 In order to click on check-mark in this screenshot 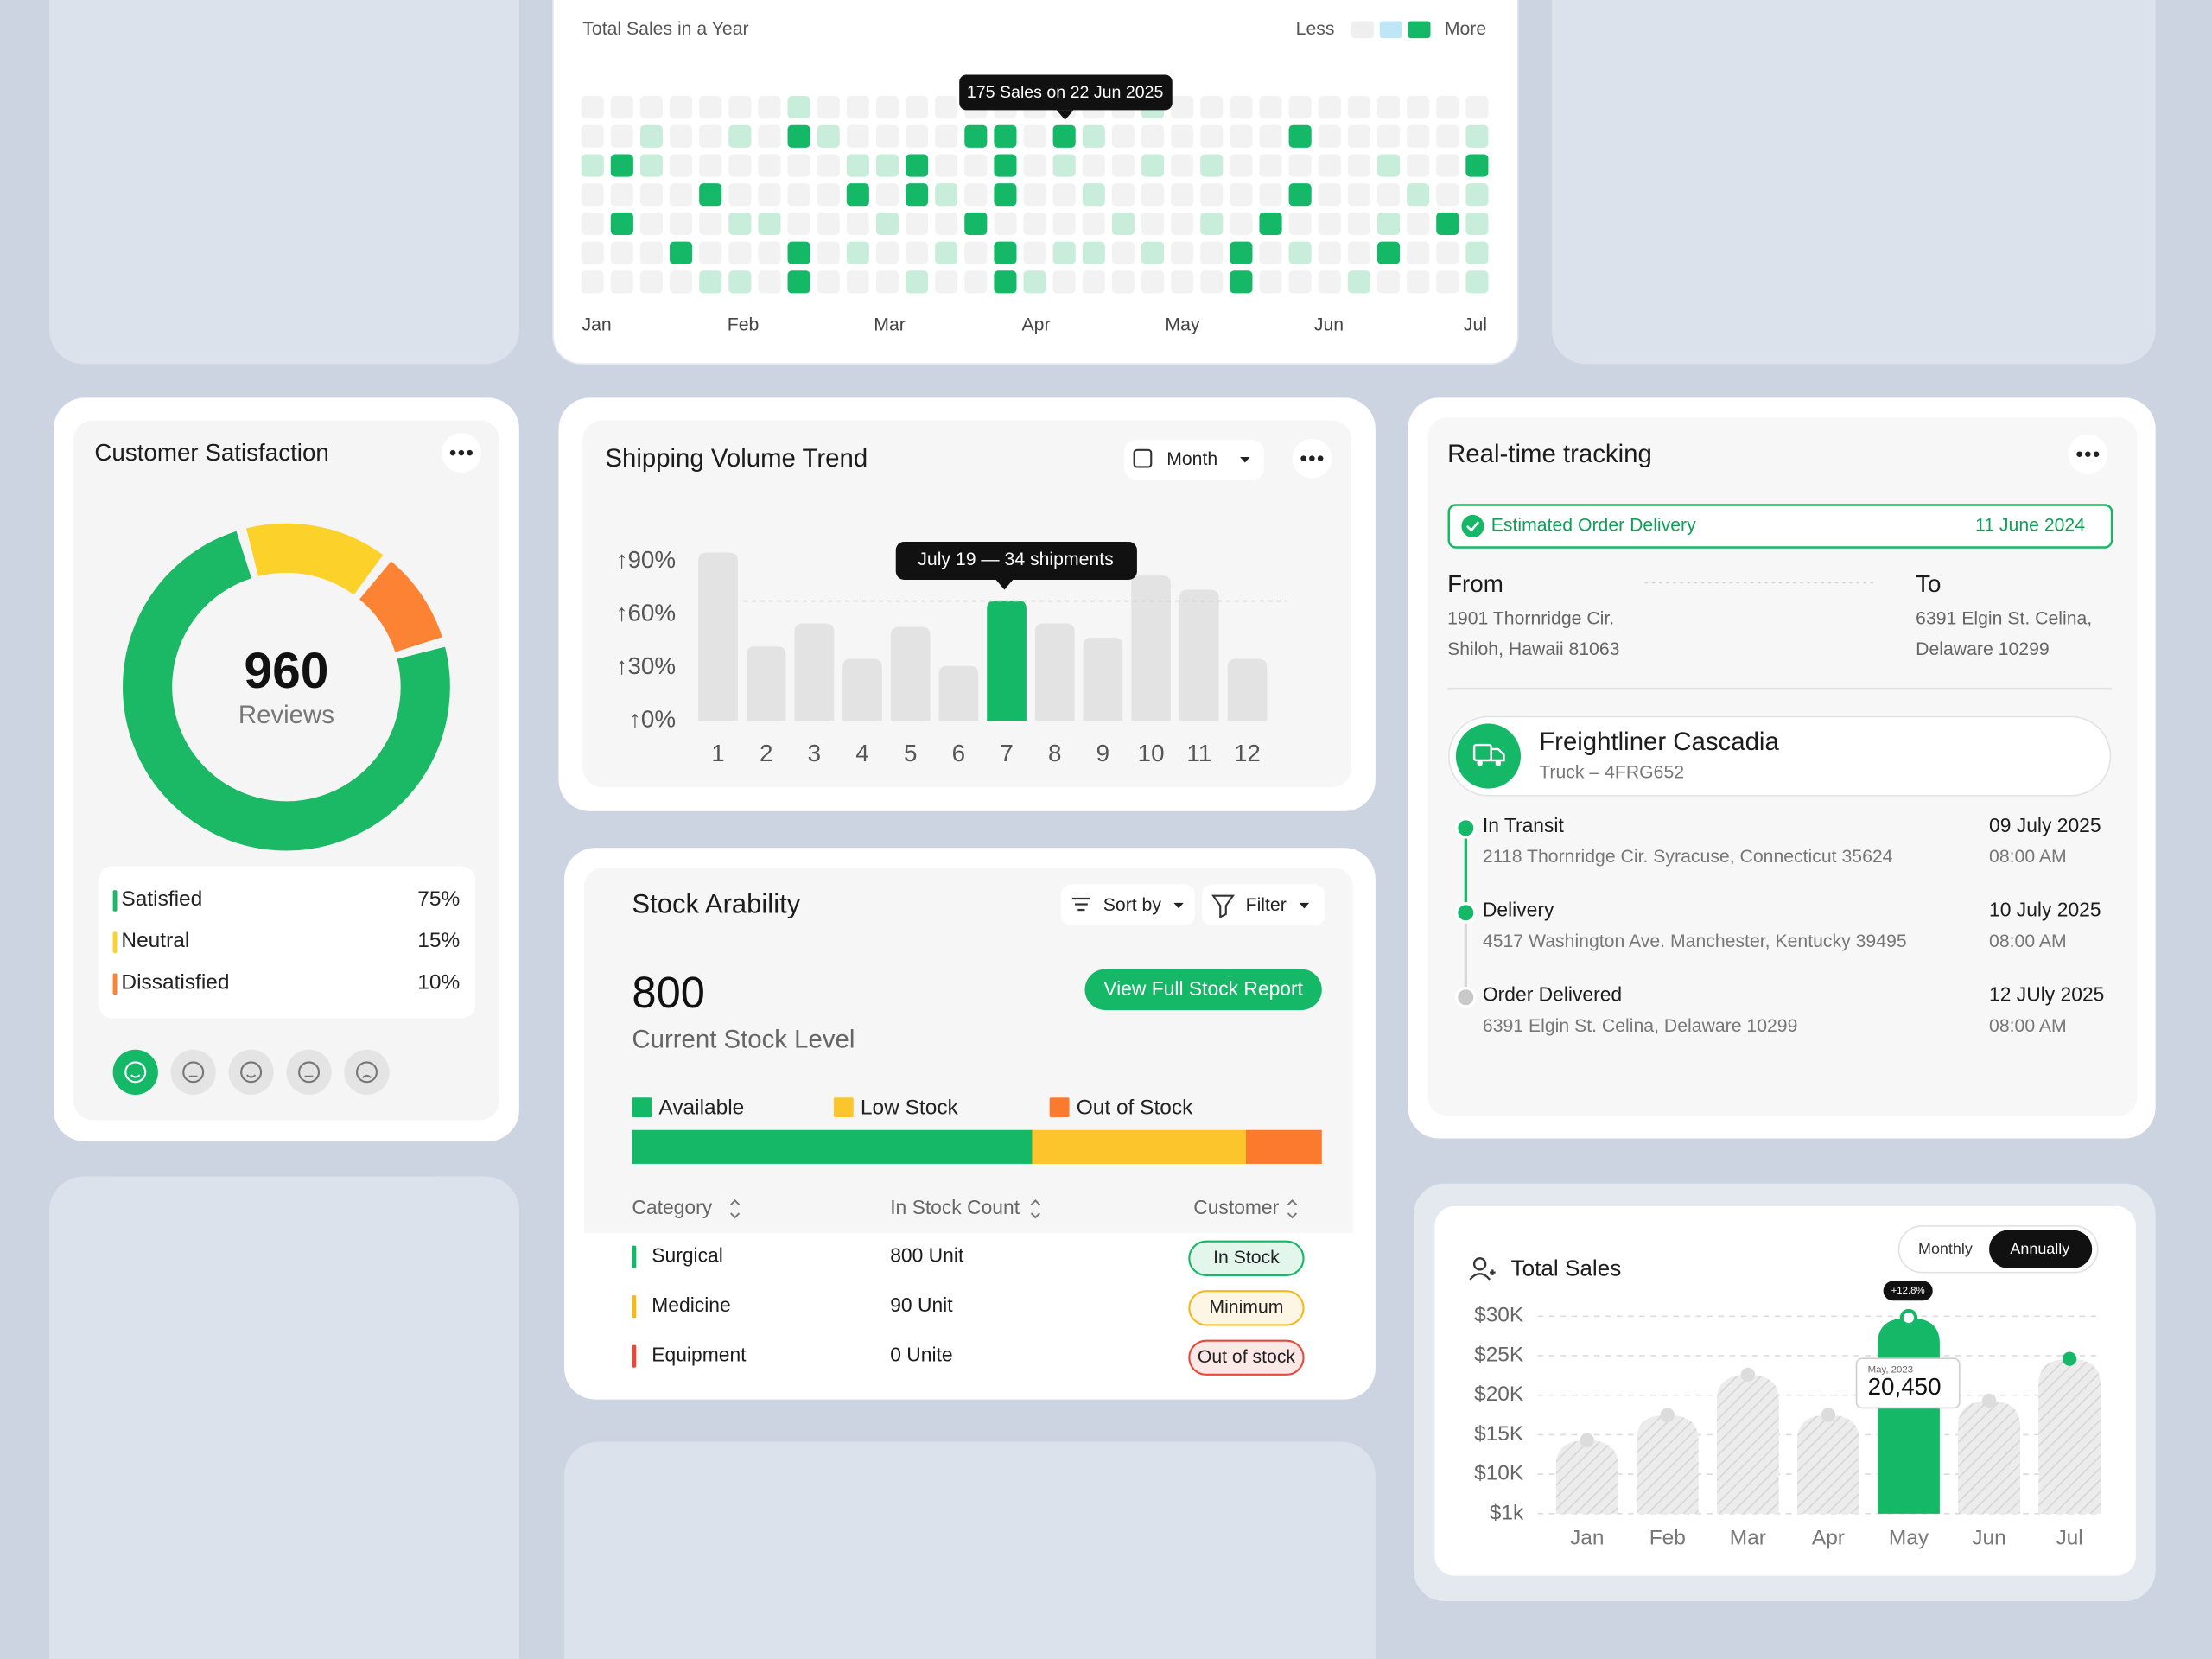, I will do `click(1473, 526)`.